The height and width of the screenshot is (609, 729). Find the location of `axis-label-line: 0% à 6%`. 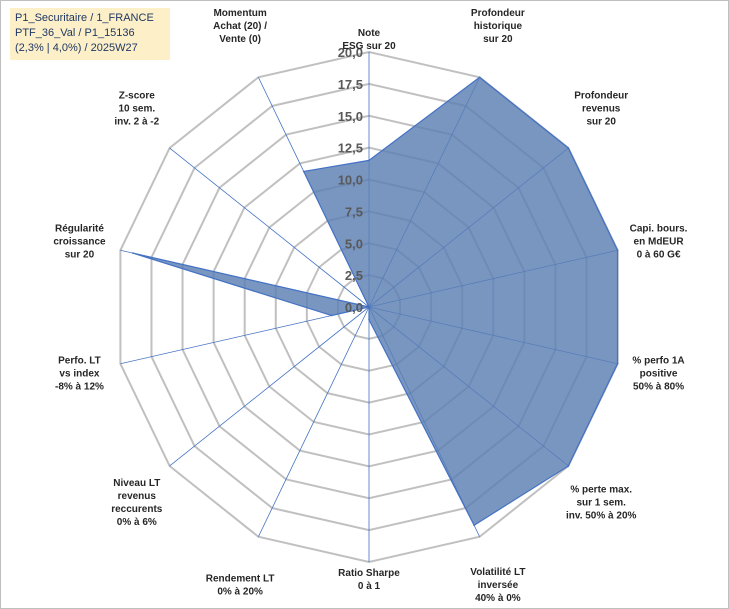

axis-label-line: 0% à 6% is located at coordinates (137, 522).